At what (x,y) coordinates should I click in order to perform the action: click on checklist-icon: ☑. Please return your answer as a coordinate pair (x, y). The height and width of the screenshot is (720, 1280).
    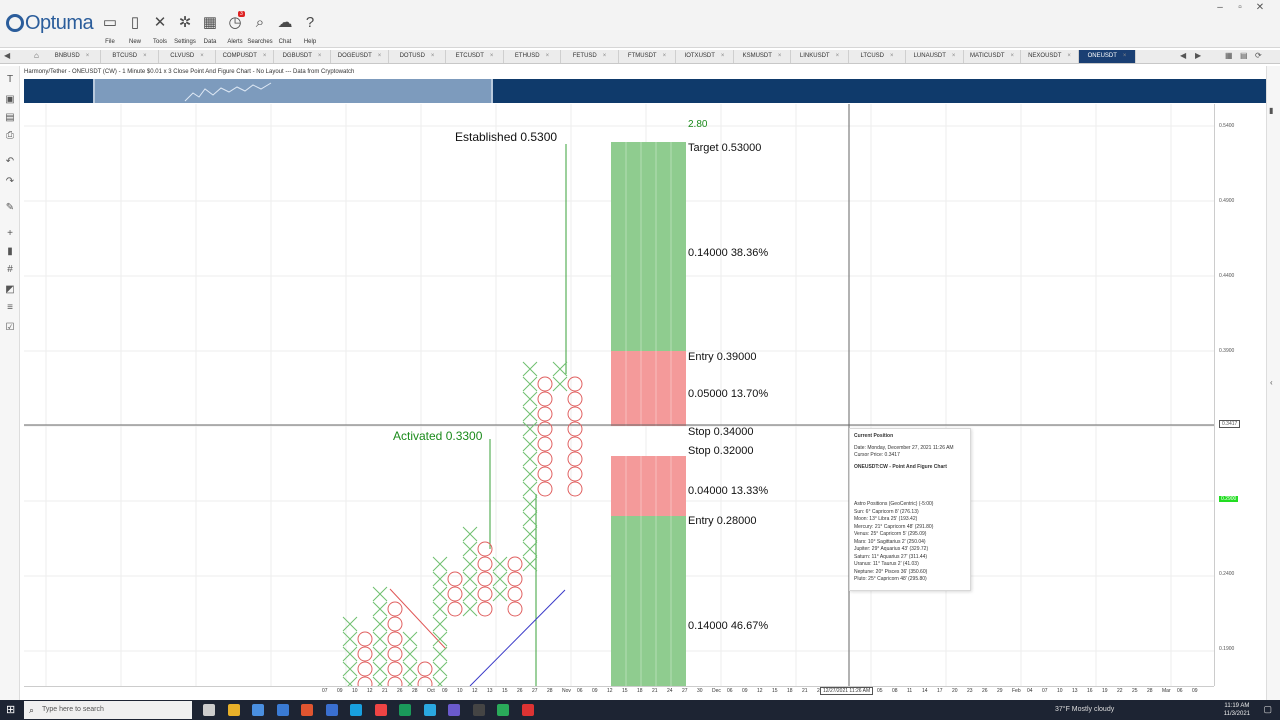
    Looking at the image, I should click on (10, 327).